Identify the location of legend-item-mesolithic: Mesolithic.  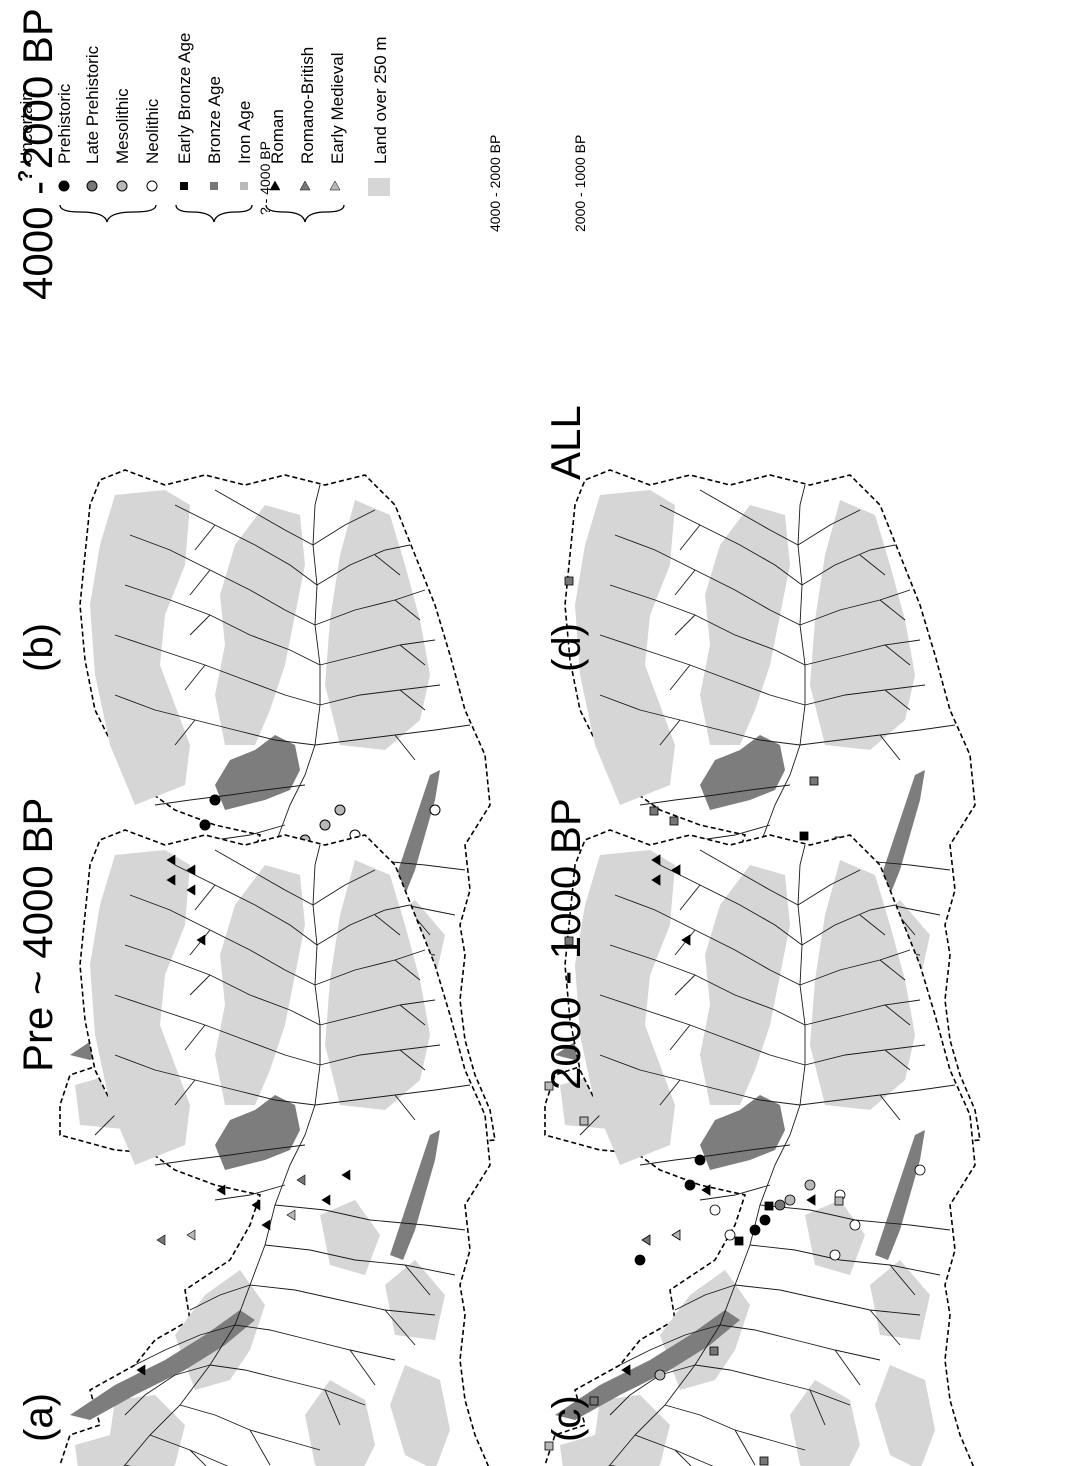
(122, 140).